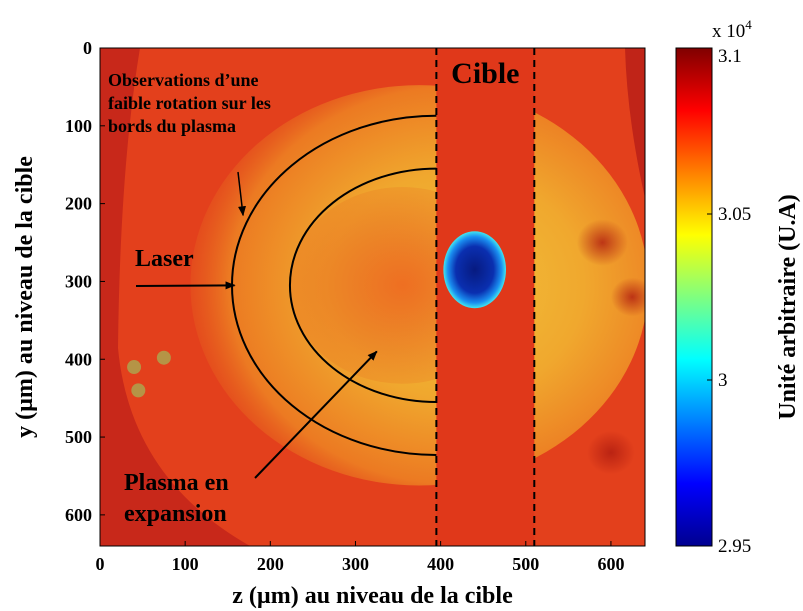 The image size is (803, 611). What do you see at coordinates (176, 498) in the screenshot?
I see `annotation-plasma: Plasma en expansion` at bounding box center [176, 498].